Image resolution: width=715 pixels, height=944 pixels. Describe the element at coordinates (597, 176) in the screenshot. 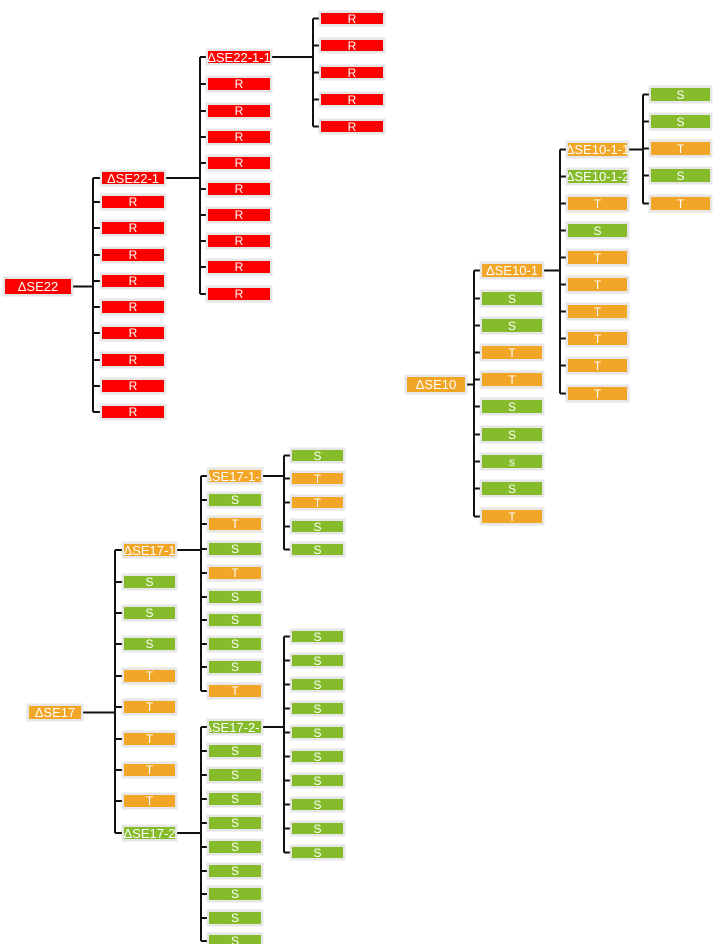

I see `node-delta-se10-1-2: ΔSE10-1-2` at that location.